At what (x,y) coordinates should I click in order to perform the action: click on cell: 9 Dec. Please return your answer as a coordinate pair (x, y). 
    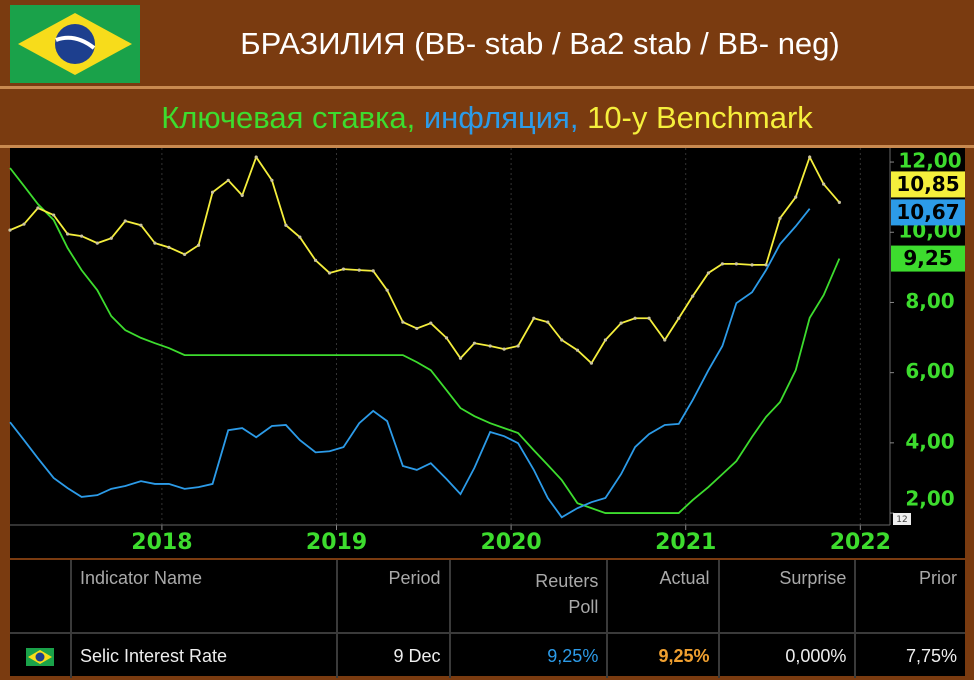
    Looking at the image, I should click on (393, 655).